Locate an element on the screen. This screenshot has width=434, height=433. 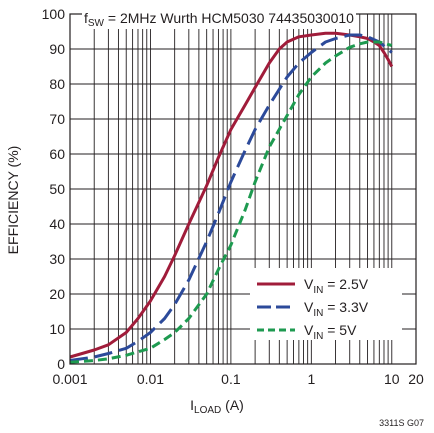
x-tick-label: 20 is located at coordinates (416, 379).